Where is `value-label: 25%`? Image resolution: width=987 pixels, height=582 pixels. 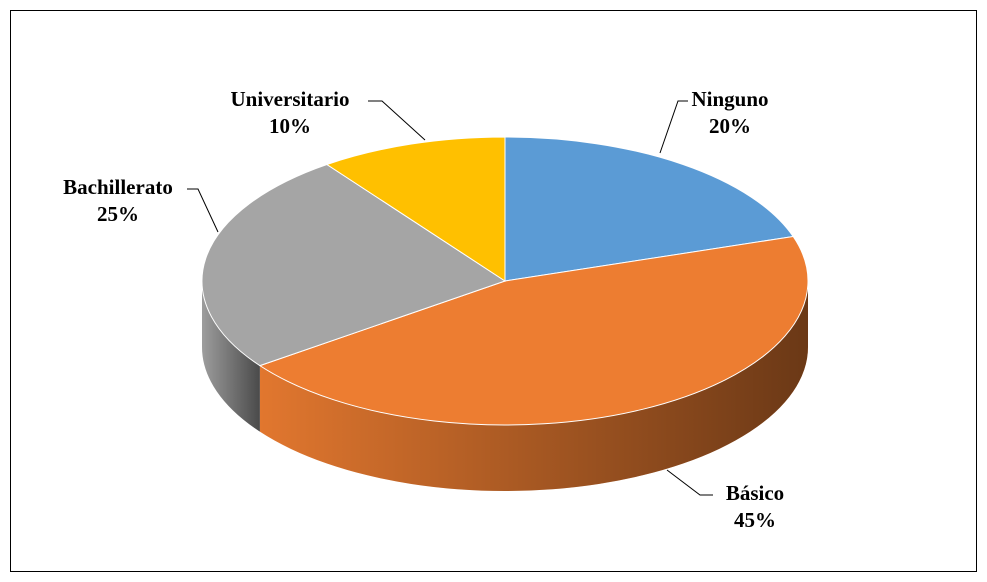 value-label: 25% is located at coordinates (118, 214).